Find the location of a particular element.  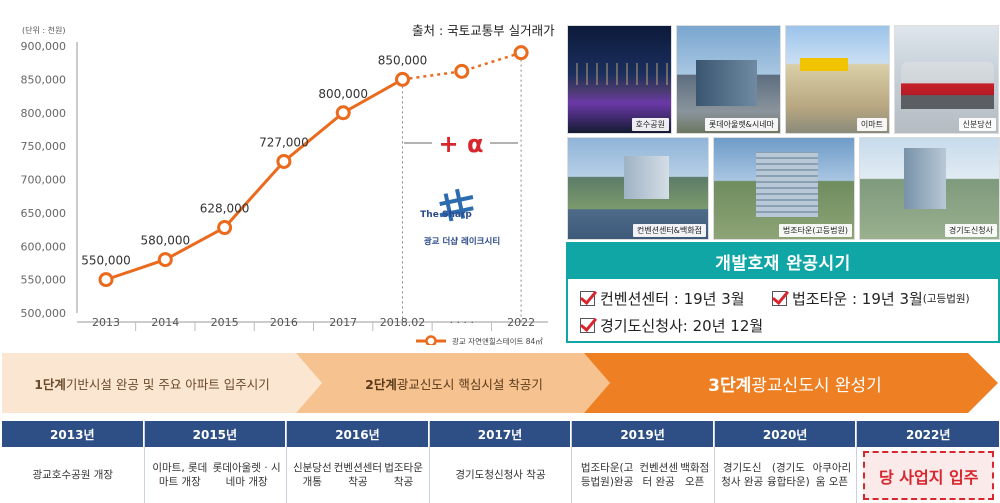

schedule-item-label: 컨벤션센터 : 19년 3월 is located at coordinates (672, 299).